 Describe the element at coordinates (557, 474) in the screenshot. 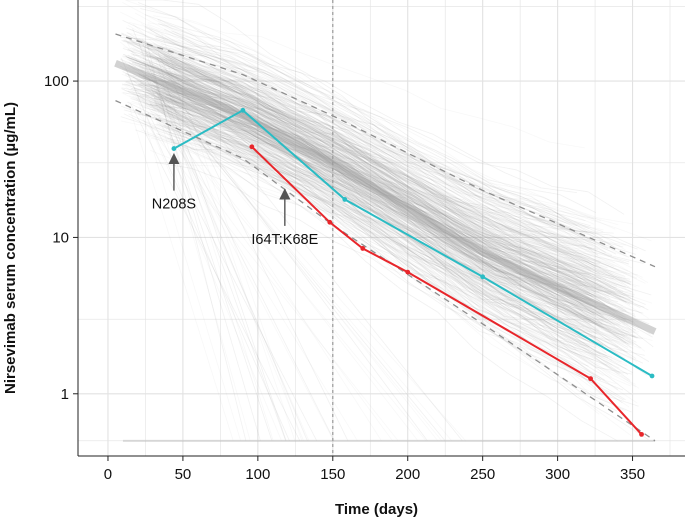

I see `x-tick-label: 300` at that location.